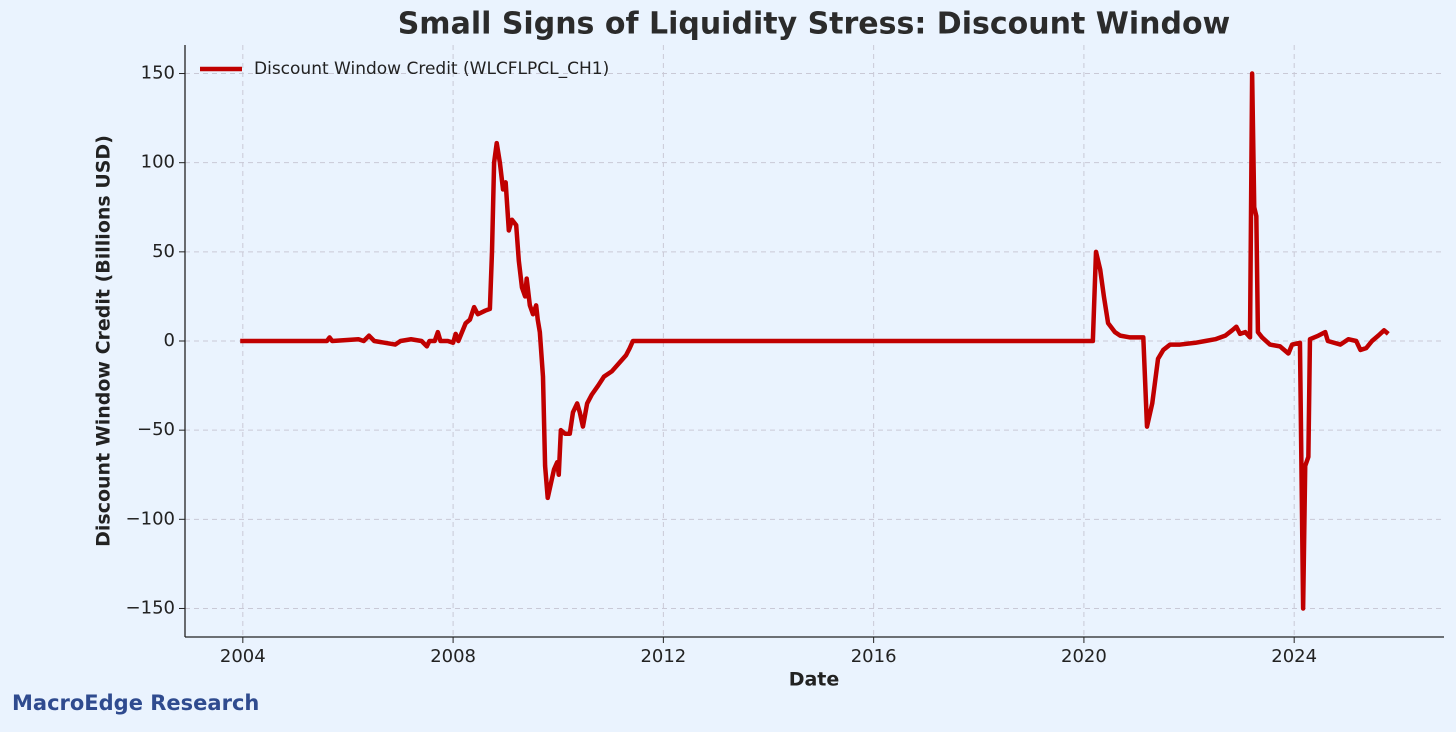 This screenshot has height=732, width=1456. Describe the element at coordinates (104, 341) in the screenshot. I see `y-axis-label: Discount Window Credit (Billions USD)` at that location.